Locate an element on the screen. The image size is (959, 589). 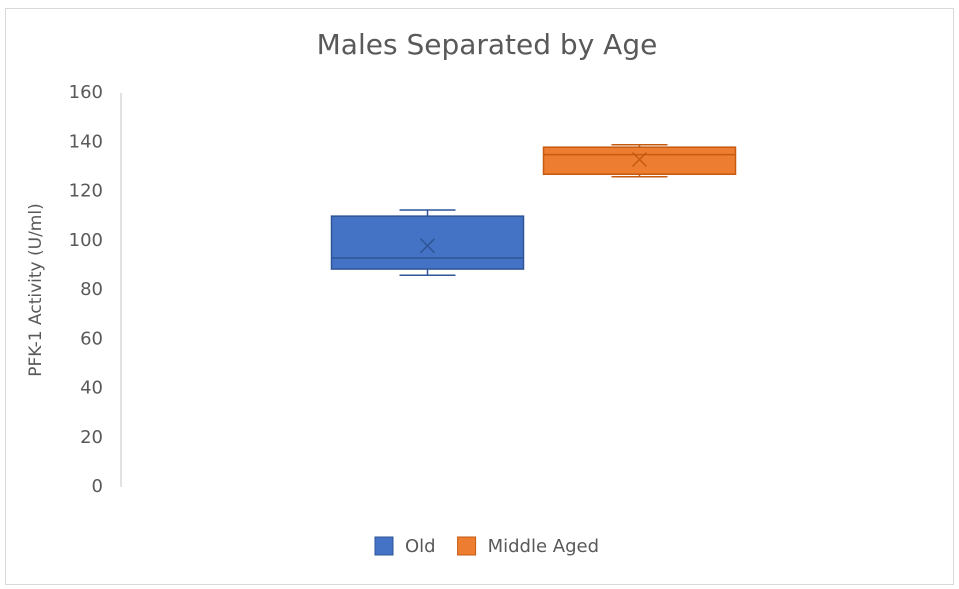
legend-label: Old is located at coordinates (420, 546).